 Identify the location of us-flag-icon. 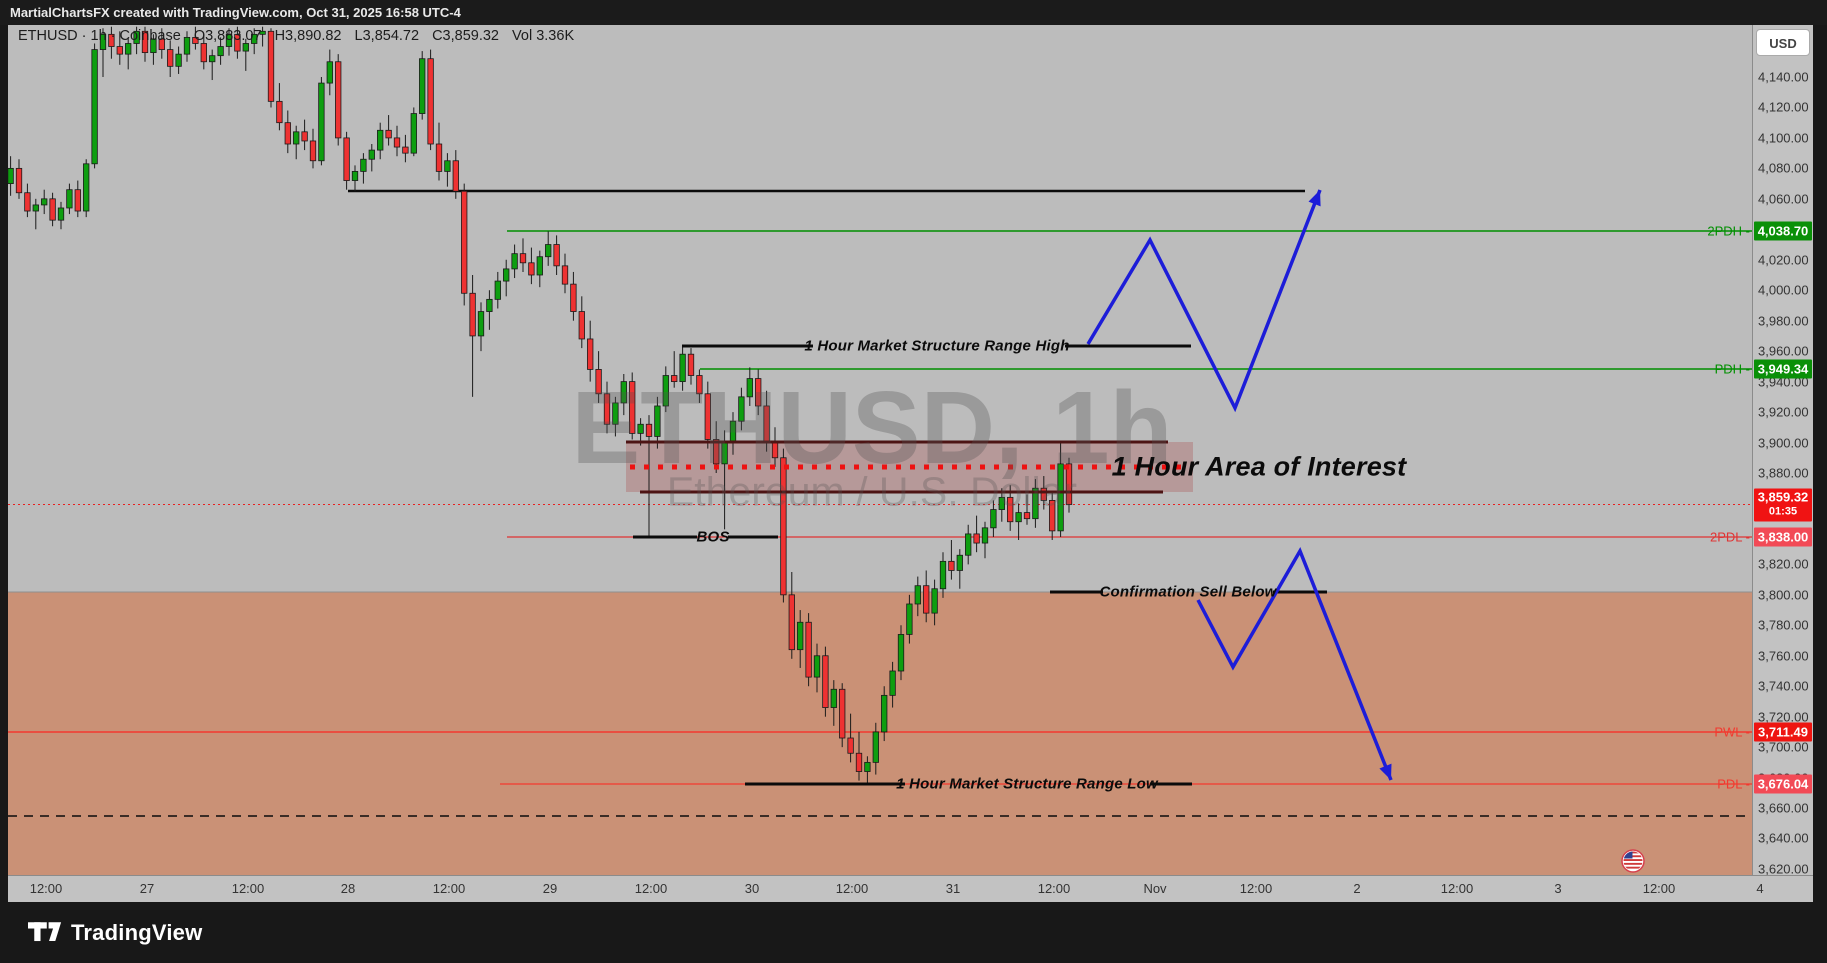
(1633, 860).